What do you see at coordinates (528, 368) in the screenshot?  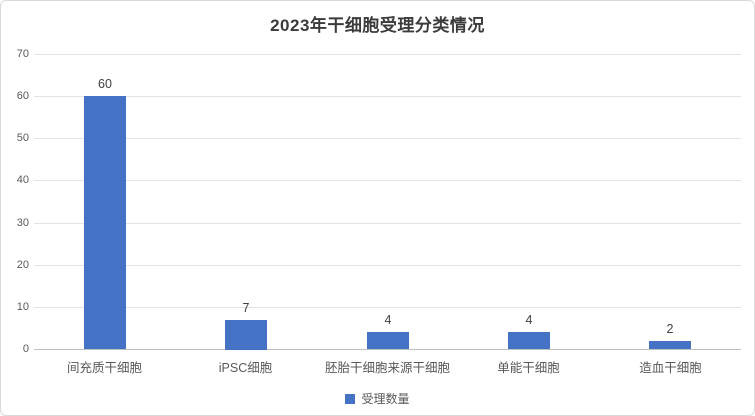 I see `category-label: 单能干细胞` at bounding box center [528, 368].